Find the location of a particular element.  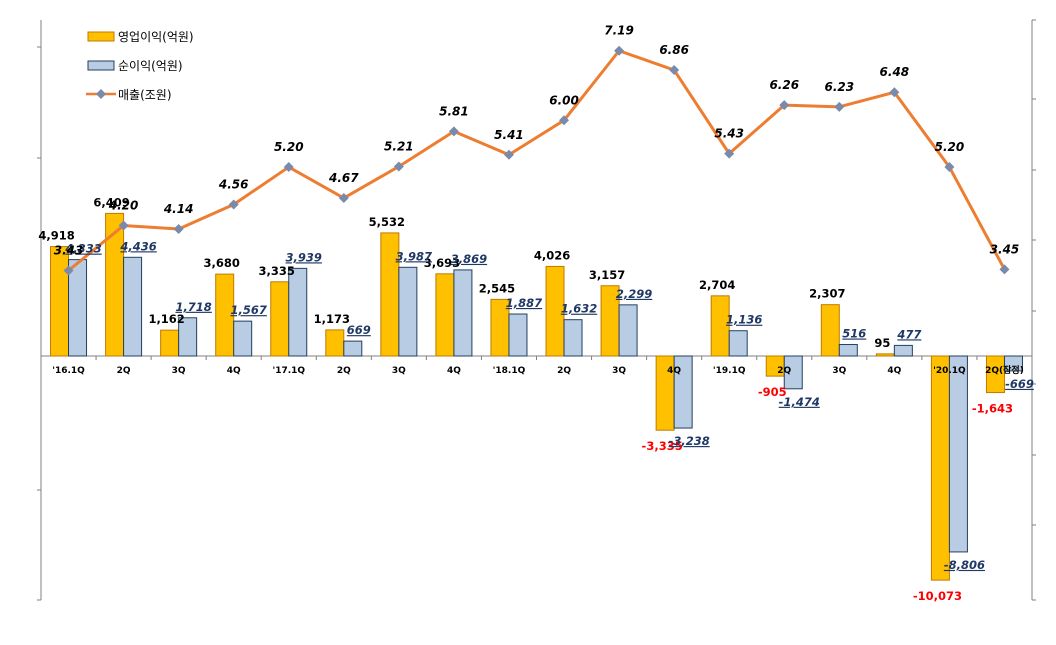

operating-profit-label: -3,335 is located at coordinates (662, 446).